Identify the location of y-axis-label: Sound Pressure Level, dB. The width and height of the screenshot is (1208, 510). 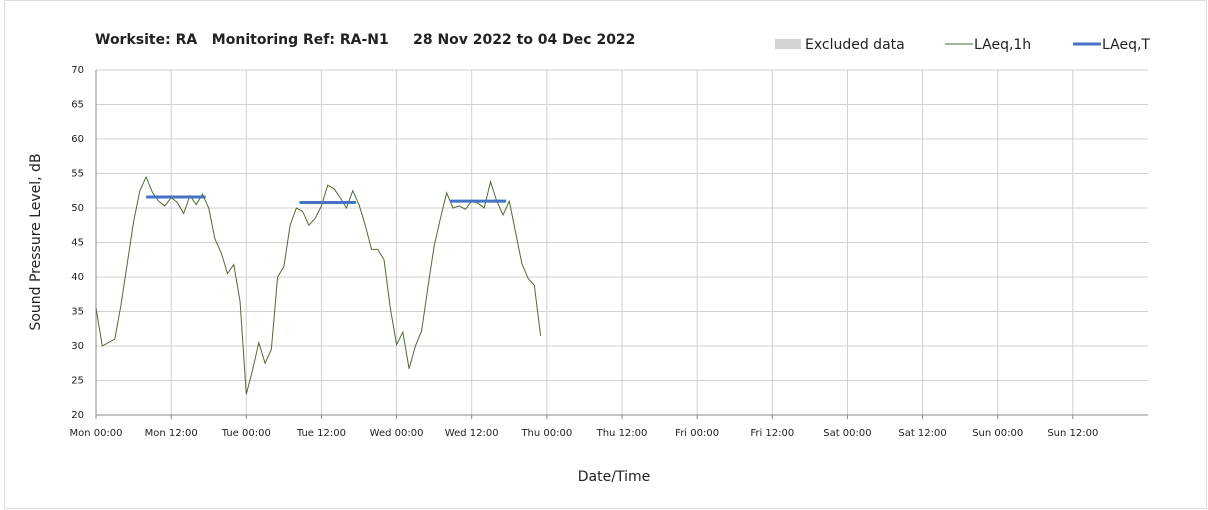
(36, 241).